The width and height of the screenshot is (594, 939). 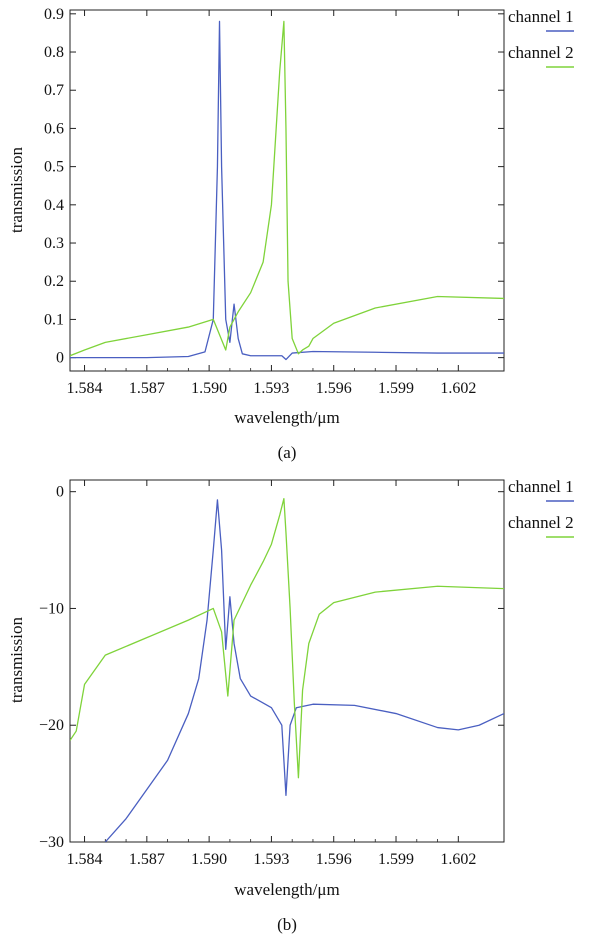 I want to click on x-tick-label-a: 1.599, so click(x=396, y=388).